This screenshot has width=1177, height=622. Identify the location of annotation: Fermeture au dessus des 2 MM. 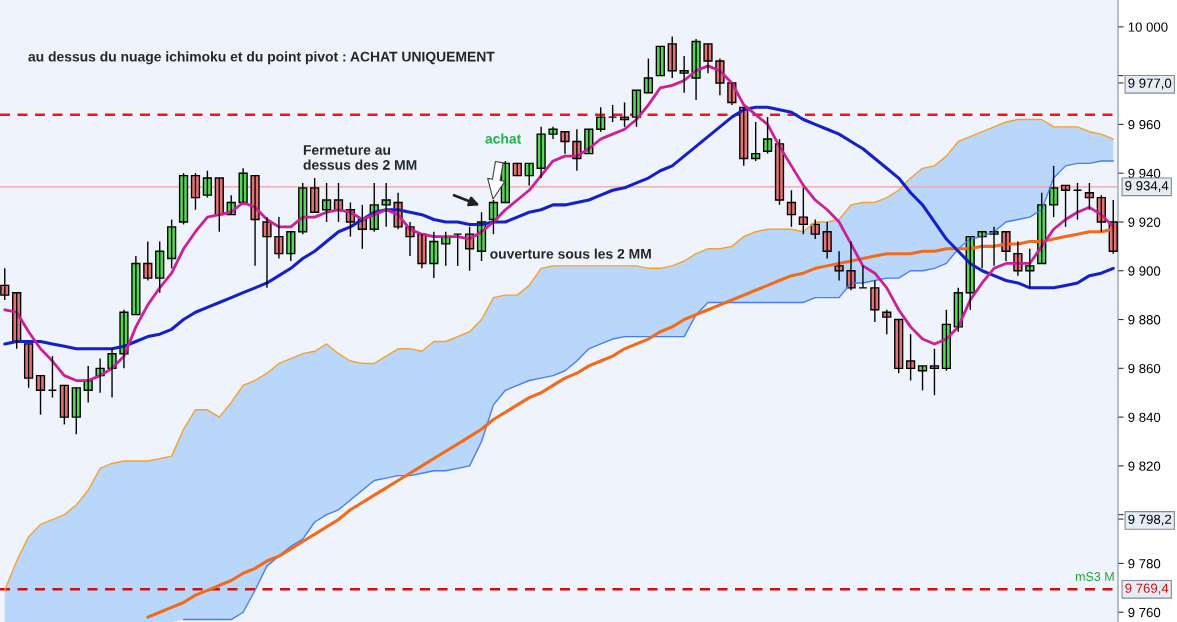
(360, 157).